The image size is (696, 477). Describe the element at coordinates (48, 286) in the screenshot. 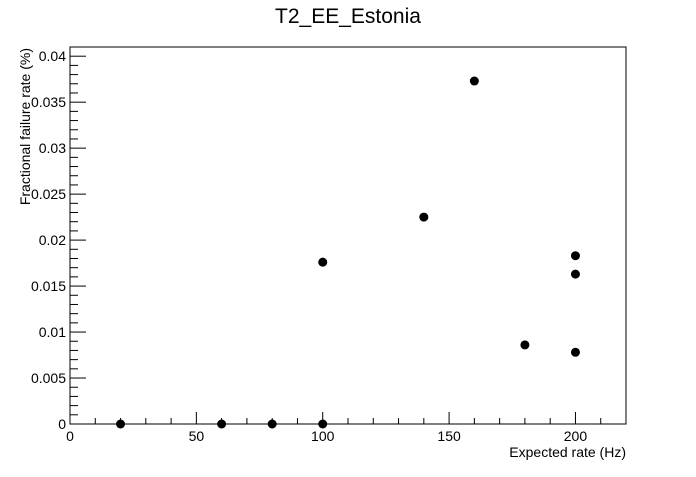

I see `y-tick-label: 0.015` at that location.